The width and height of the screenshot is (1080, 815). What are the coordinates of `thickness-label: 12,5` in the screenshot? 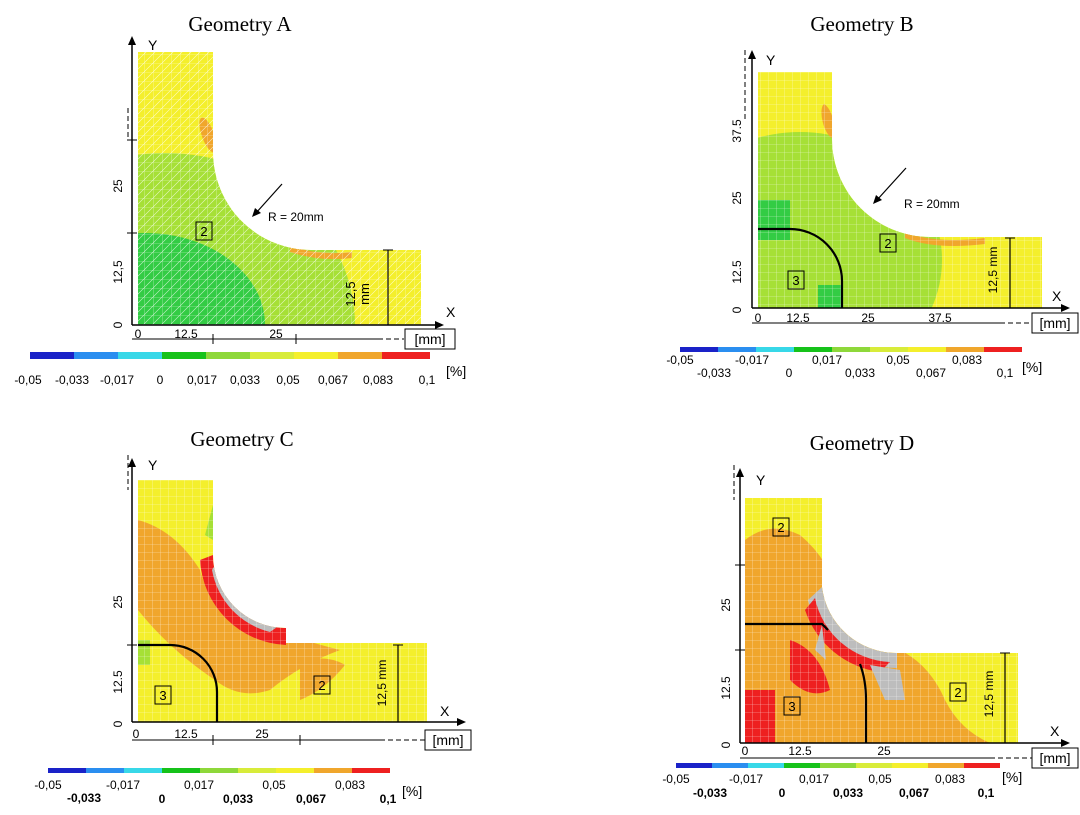 It's located at (350, 293).